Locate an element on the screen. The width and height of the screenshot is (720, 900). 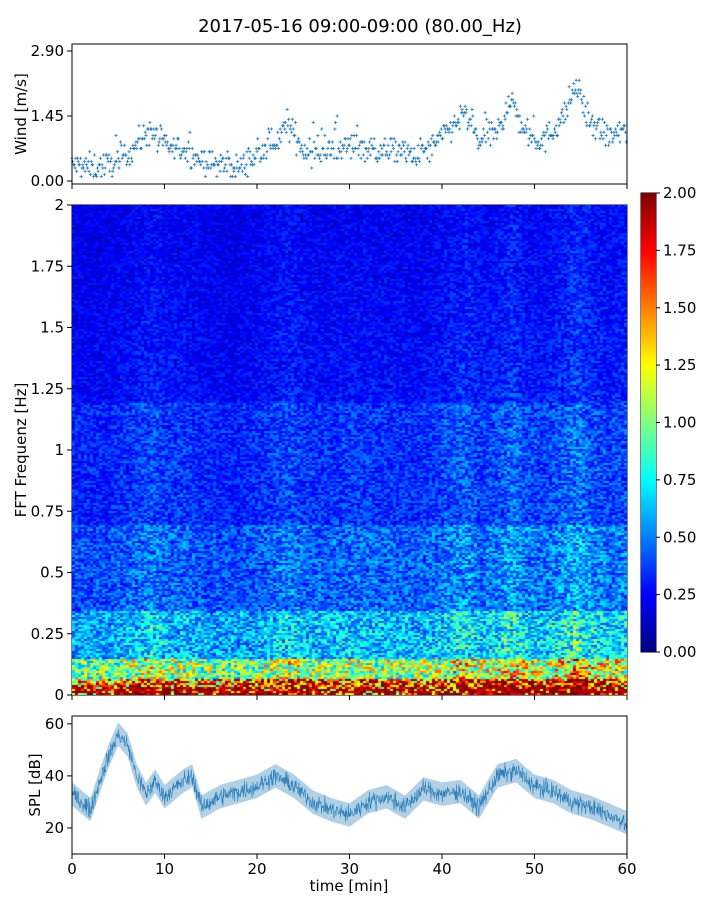
colorbar-tick-label: 1.75 is located at coordinates (679, 250).